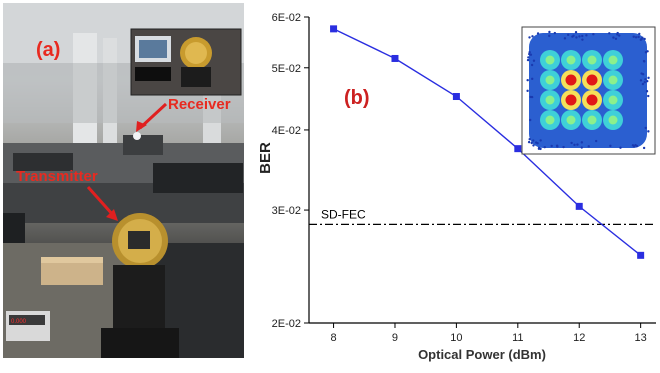 The image size is (660, 373). What do you see at coordinates (286, 324) in the screenshot?
I see `y-tick-label: 2E-02` at bounding box center [286, 324].